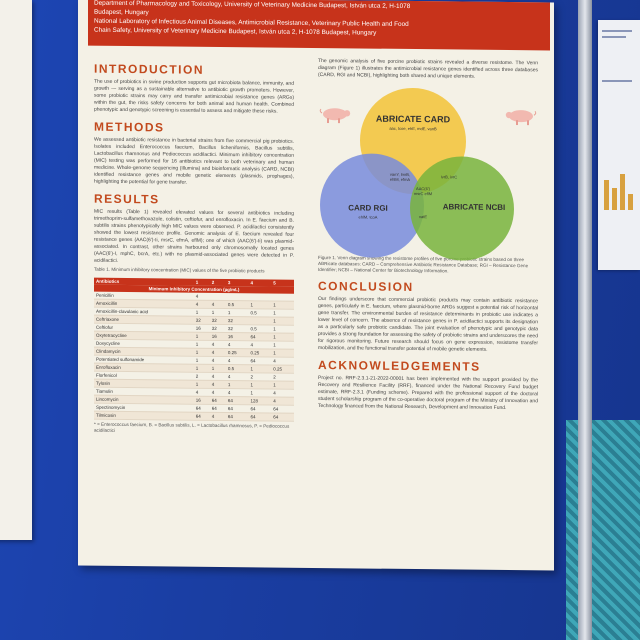 The image size is (640, 640). Describe the element at coordinates (619, 145) in the screenshot. I see `adjacent-poster-right` at that location.